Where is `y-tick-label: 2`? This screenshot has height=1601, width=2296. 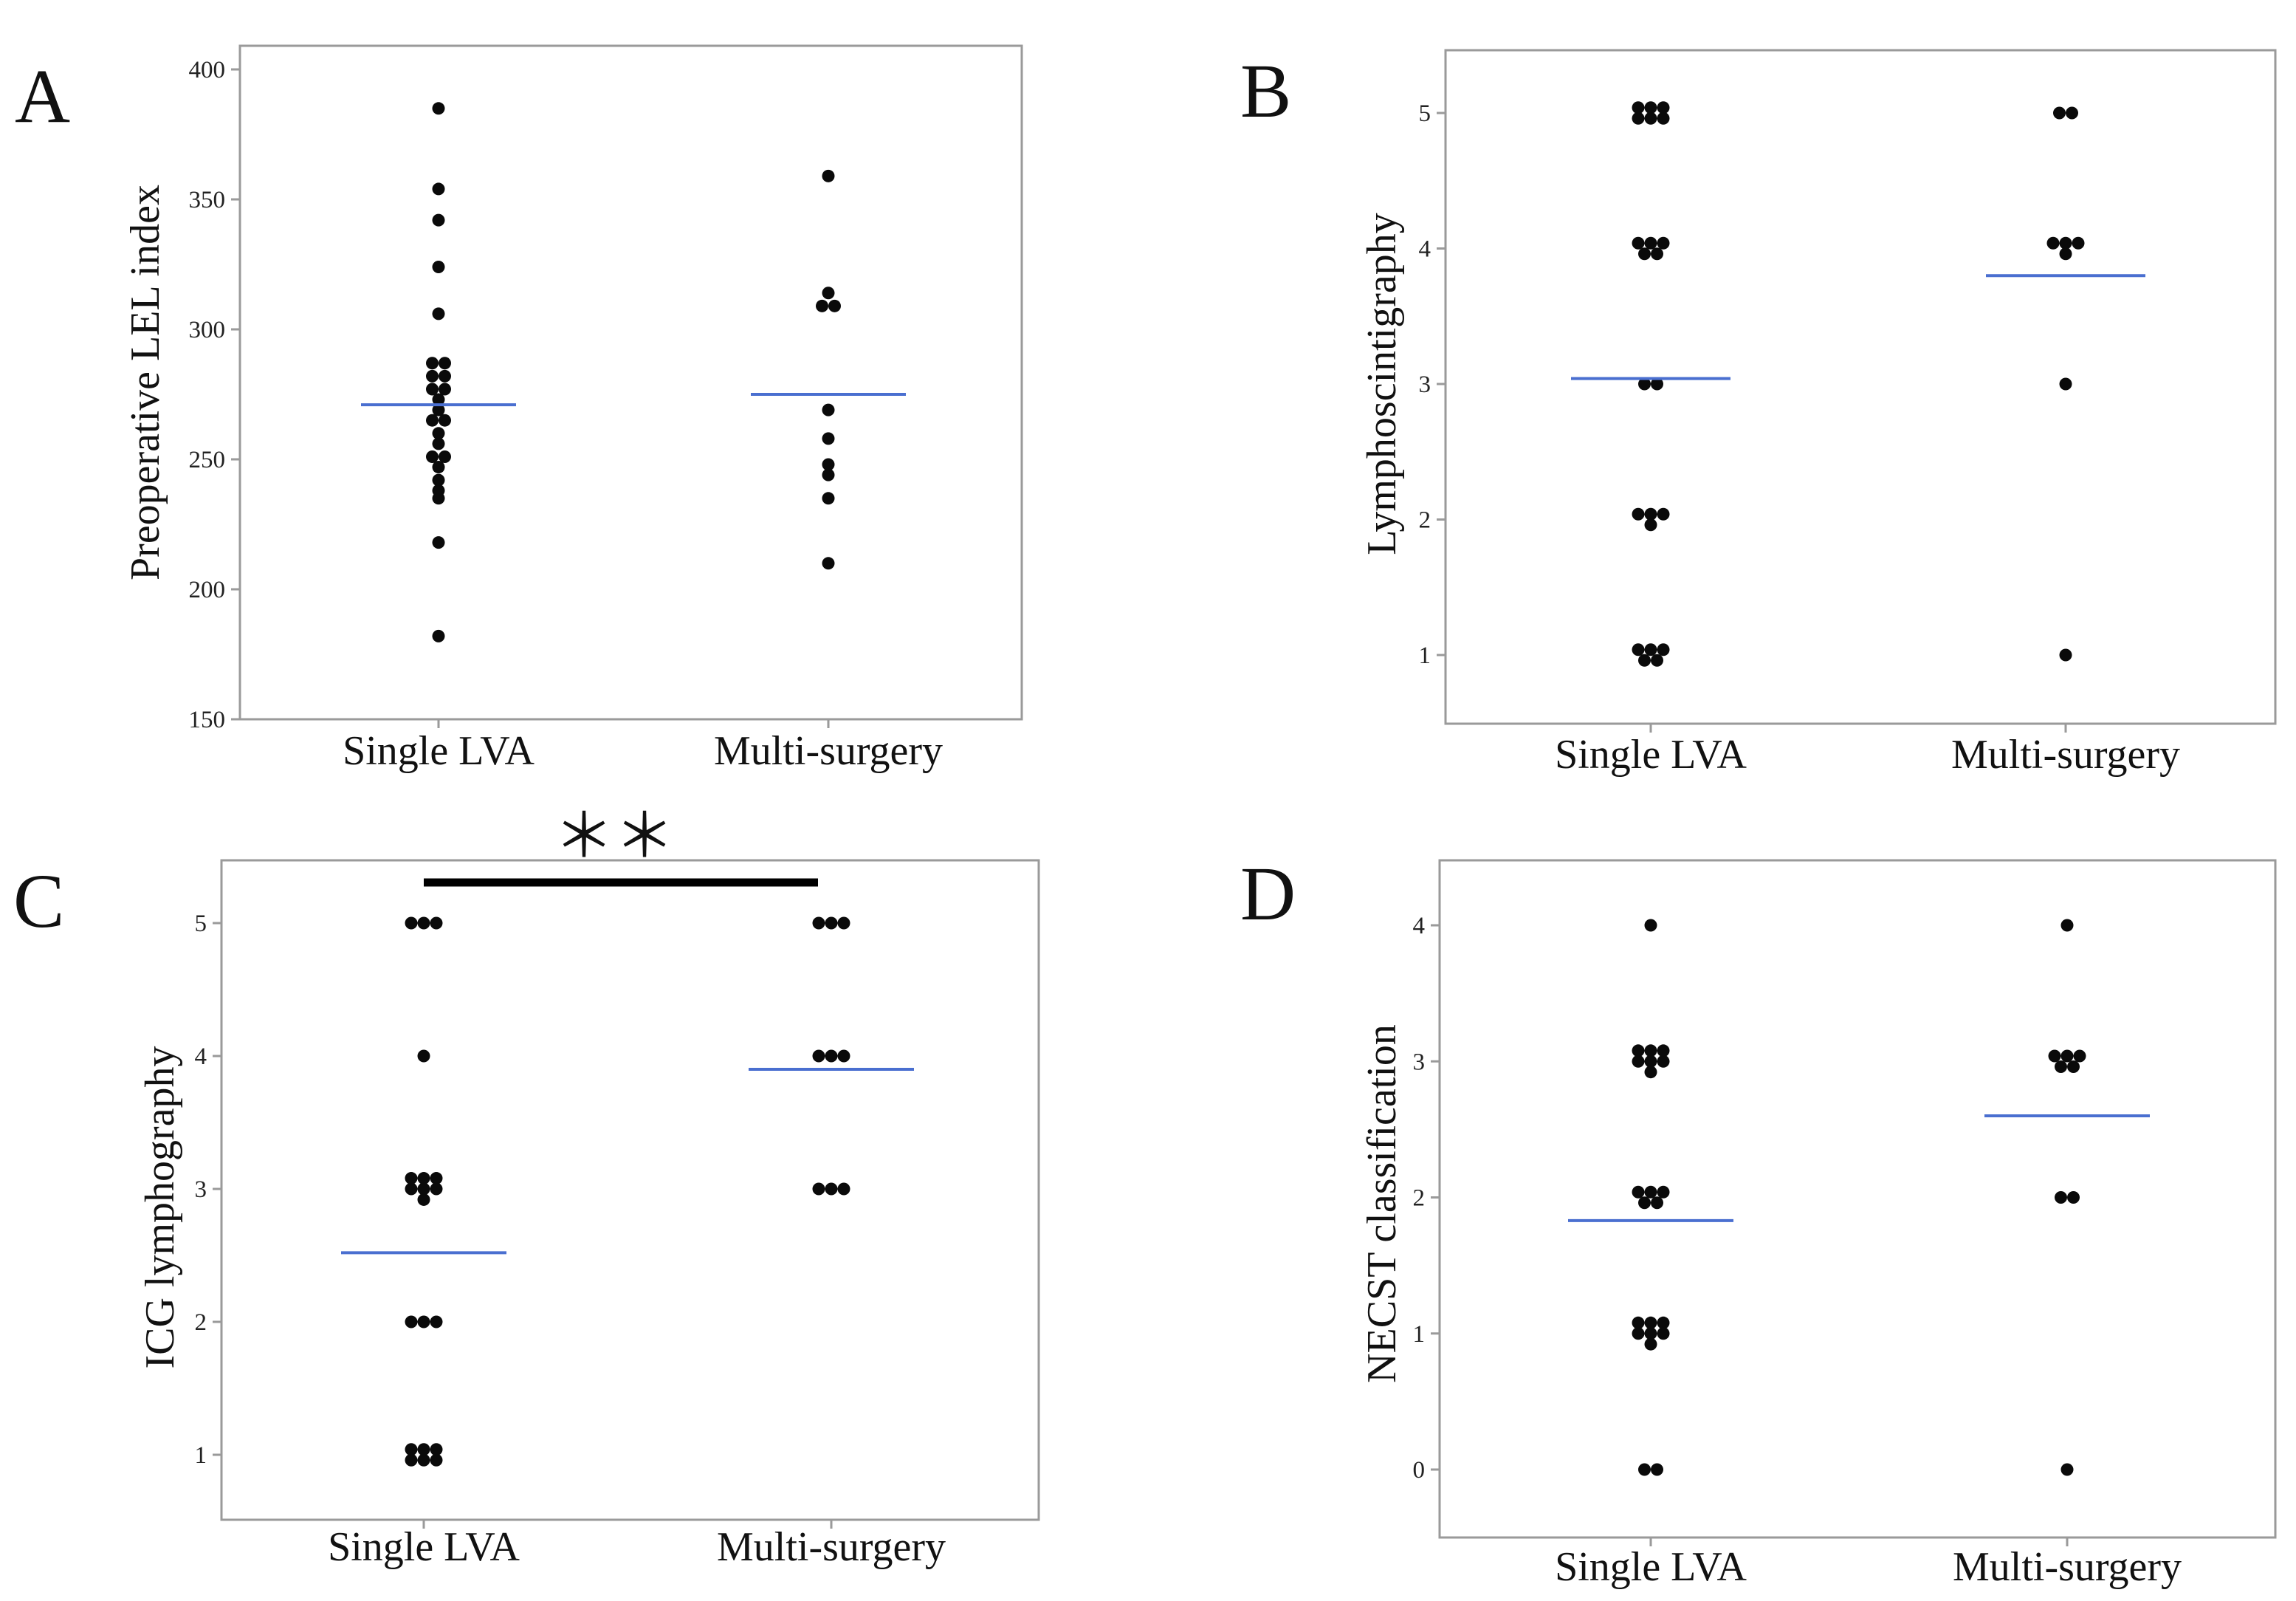 y-tick-label: 2 is located at coordinates (1425, 520).